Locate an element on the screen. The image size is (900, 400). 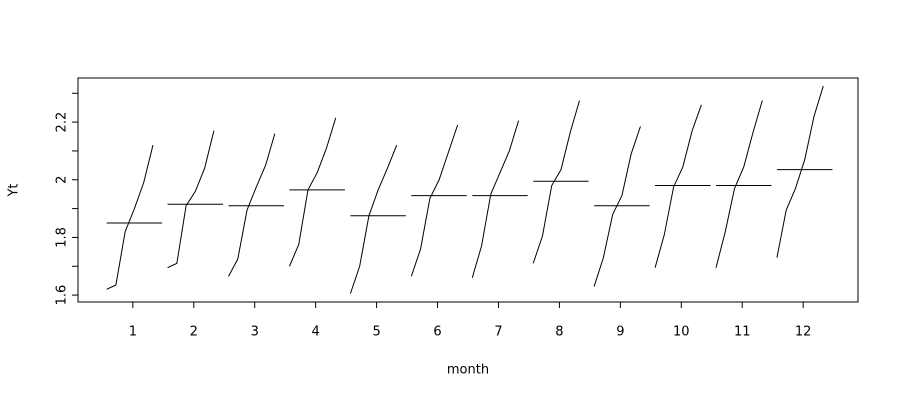
y-axis-label: Yt is located at coordinates (14, 190).